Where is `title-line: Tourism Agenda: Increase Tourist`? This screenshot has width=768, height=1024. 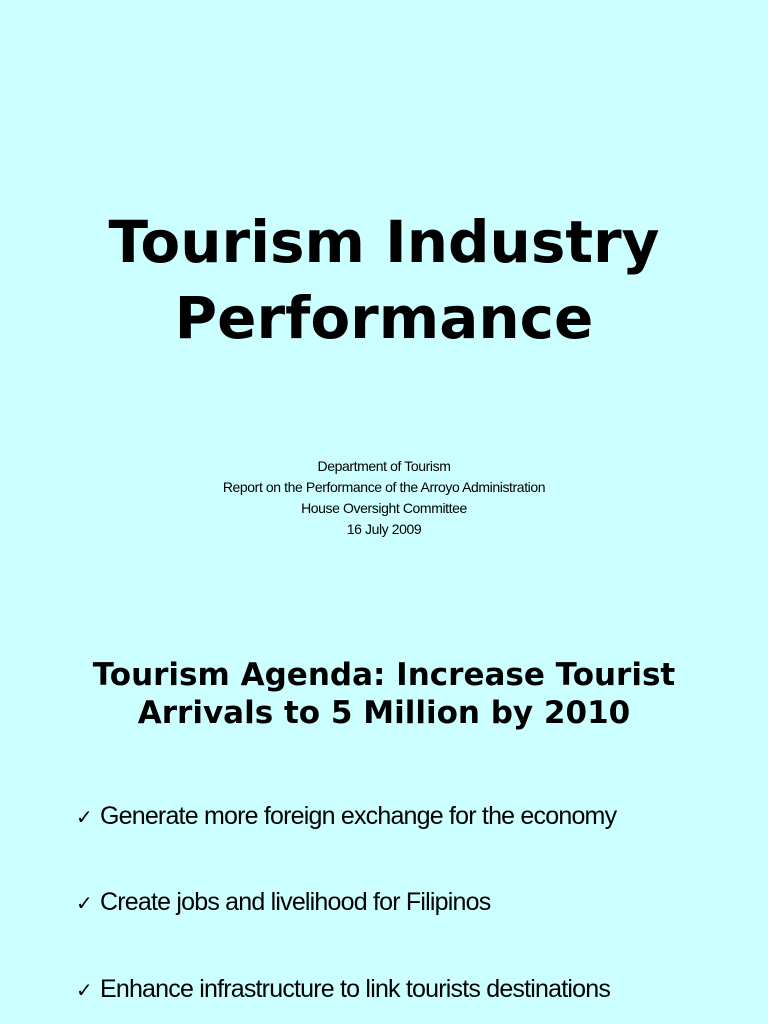 title-line: Tourism Agenda: Increase Tourist is located at coordinates (384, 675).